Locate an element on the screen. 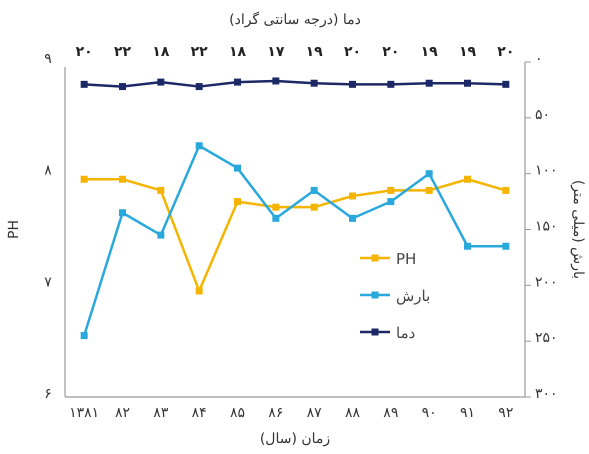 This screenshot has width=589, height=454. x-tick-label: ۸۶ is located at coordinates (276, 413).